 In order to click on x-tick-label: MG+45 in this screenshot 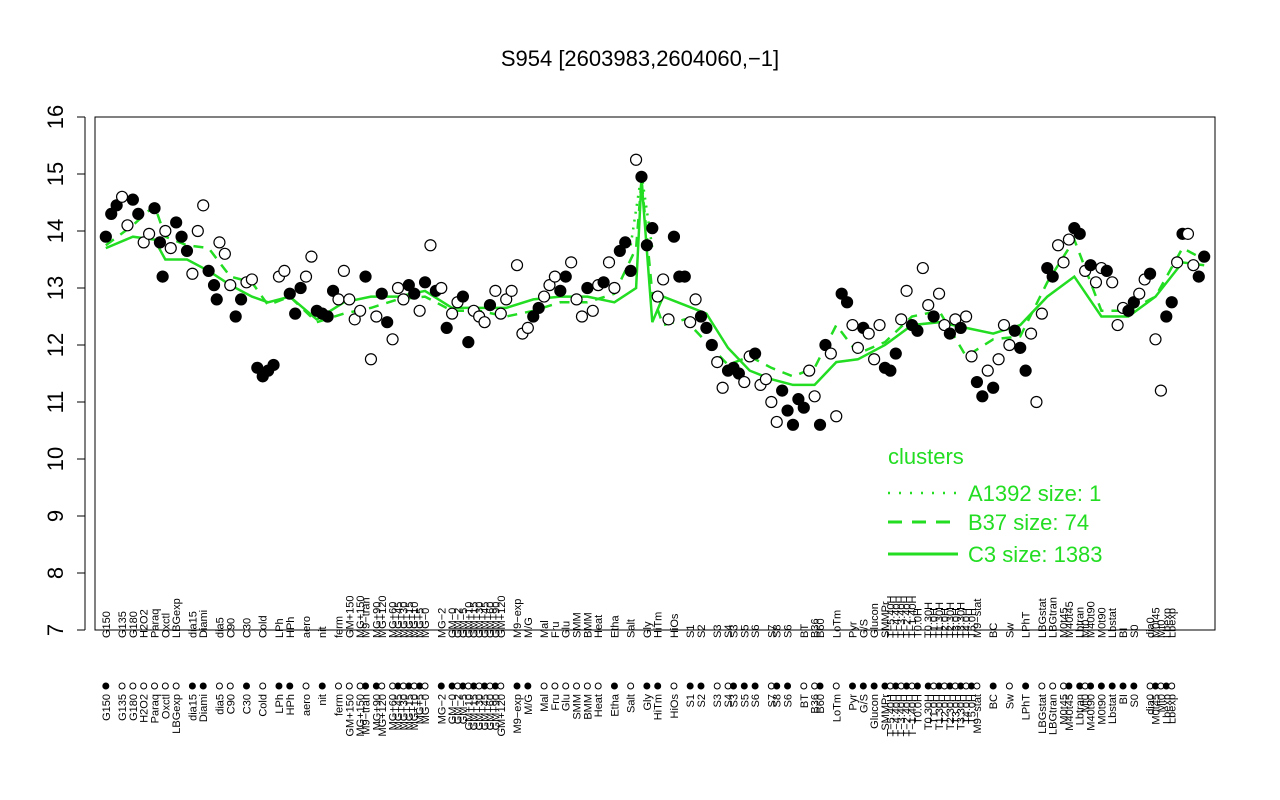, I will do `click(399, 712)`.